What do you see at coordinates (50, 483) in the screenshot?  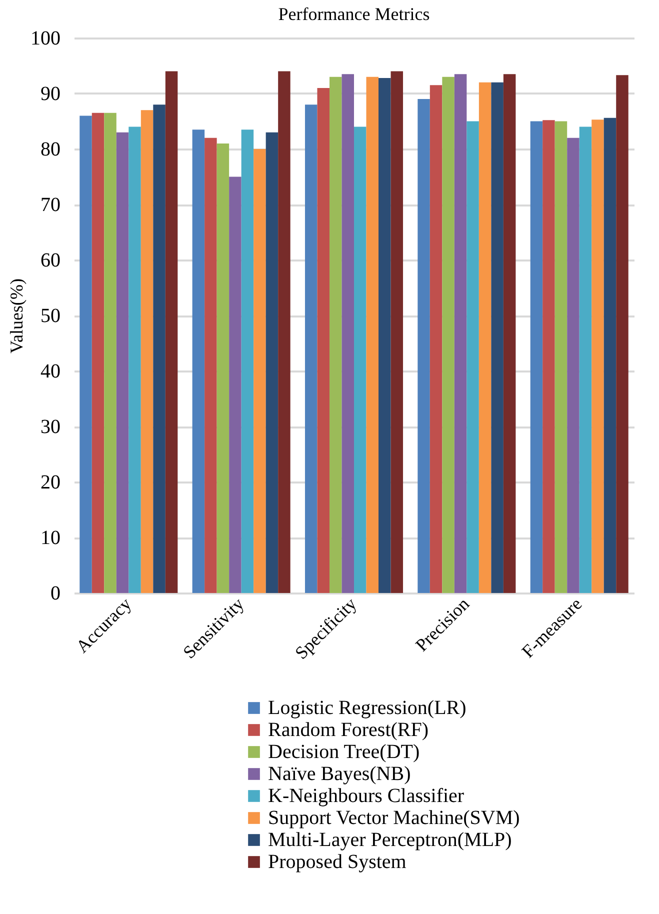 I see `y-tick-label: 20` at bounding box center [50, 483].